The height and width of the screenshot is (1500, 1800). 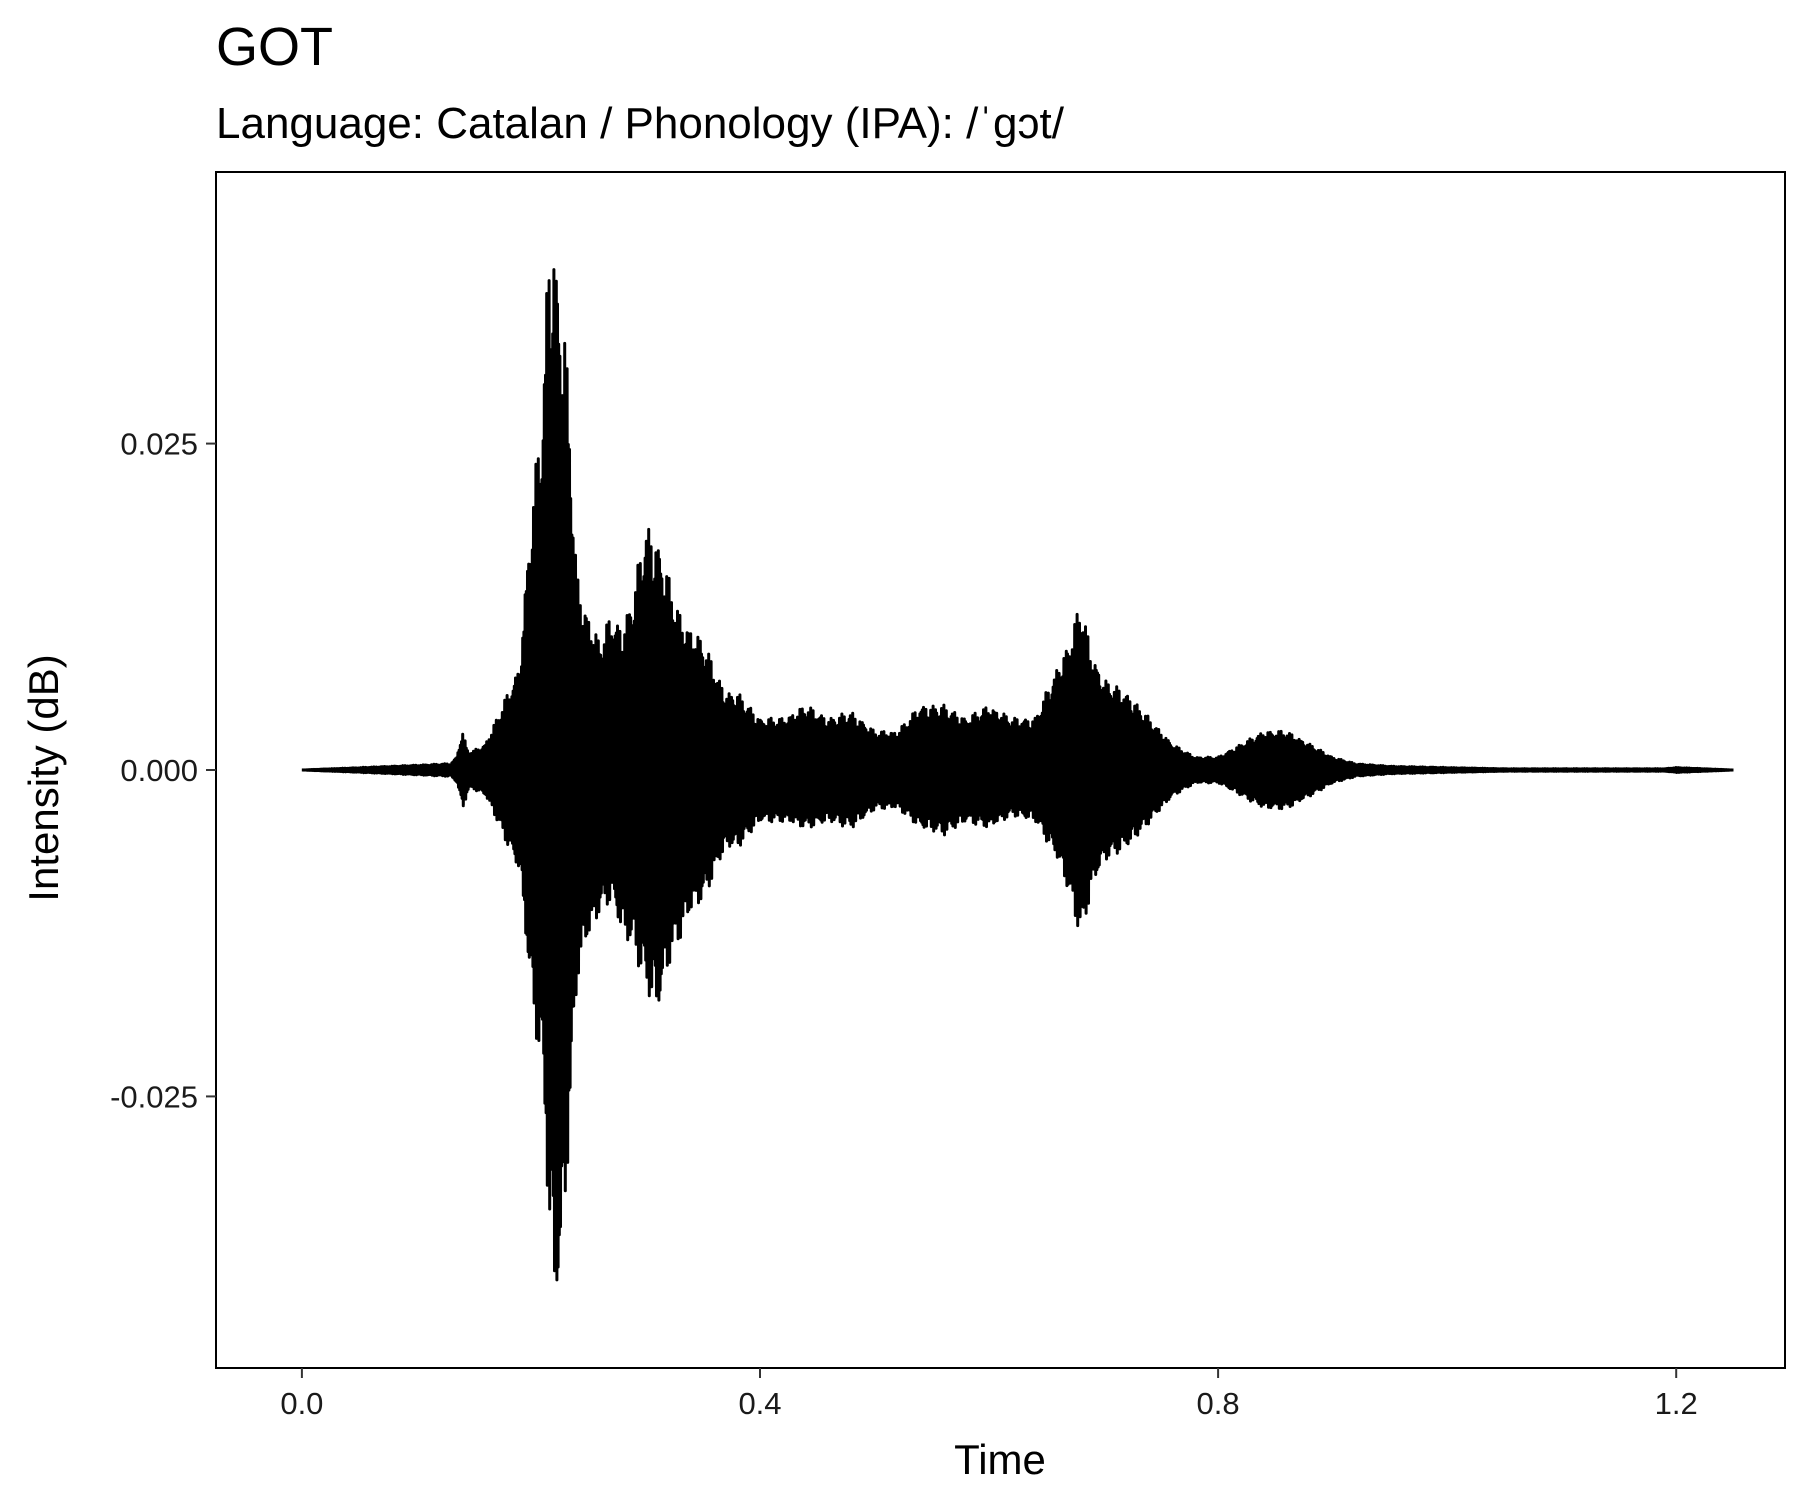 I want to click on x-axis-title: Time, so click(x=1000, y=1459).